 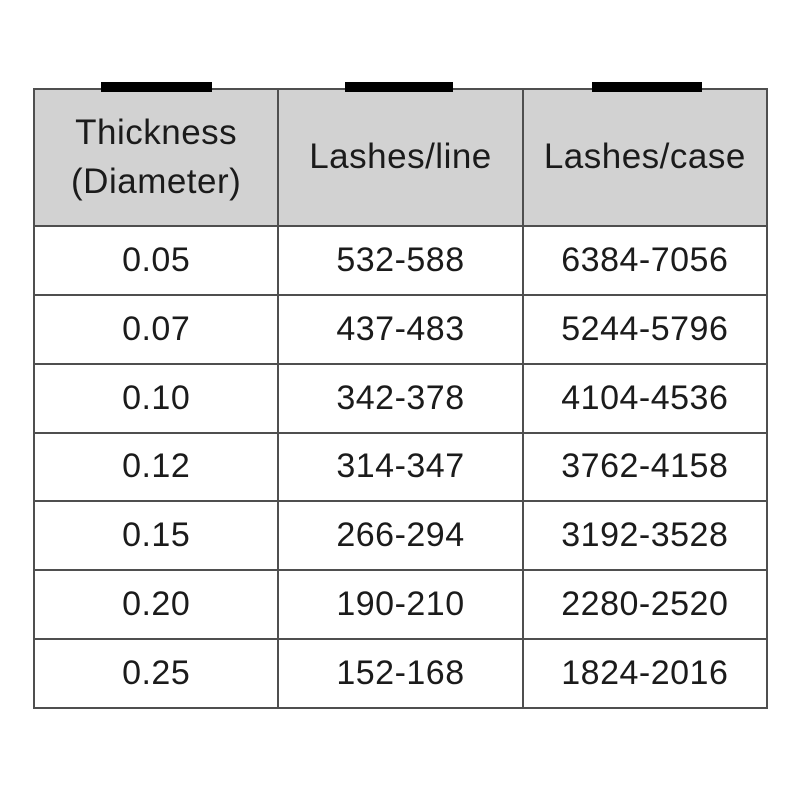 I want to click on table-cell-lashes-line: 152-168, so click(x=400, y=673).